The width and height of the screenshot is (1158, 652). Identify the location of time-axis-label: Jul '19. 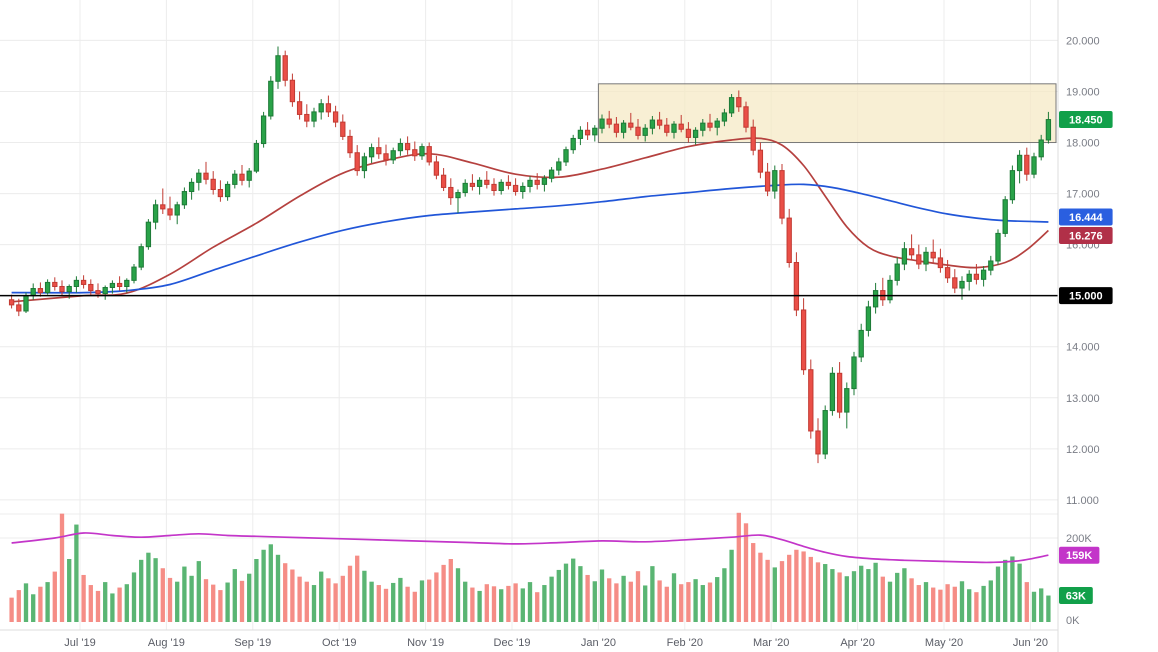
(79, 643).